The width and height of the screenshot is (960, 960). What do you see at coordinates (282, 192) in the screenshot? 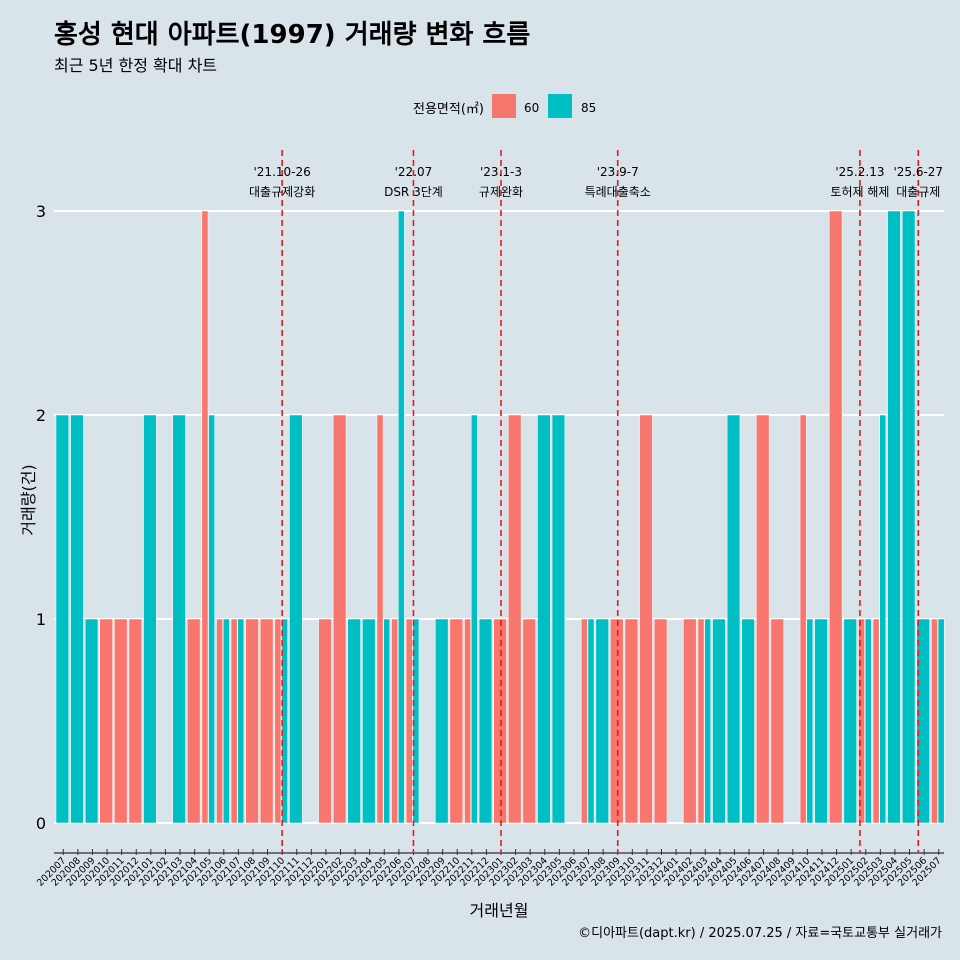
I see `event-name-label: 대출규제강화` at bounding box center [282, 192].